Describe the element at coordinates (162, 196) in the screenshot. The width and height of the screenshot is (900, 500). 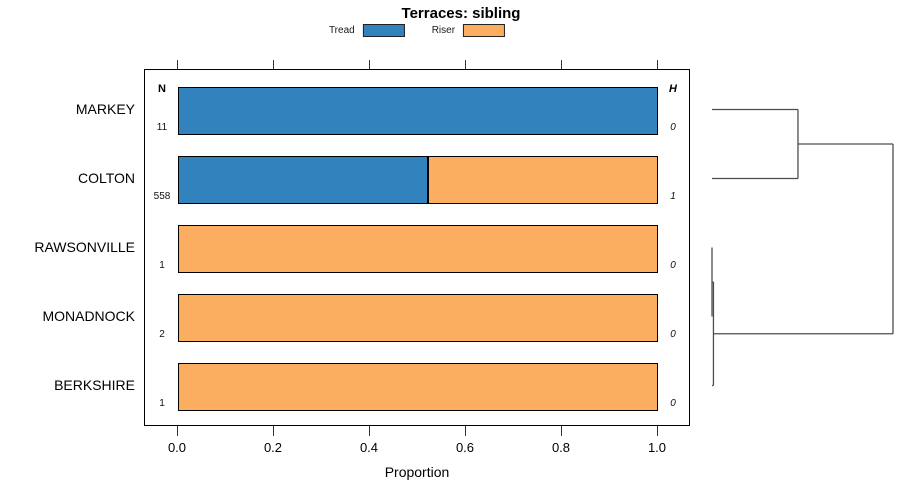
I see `n-value: 558` at that location.